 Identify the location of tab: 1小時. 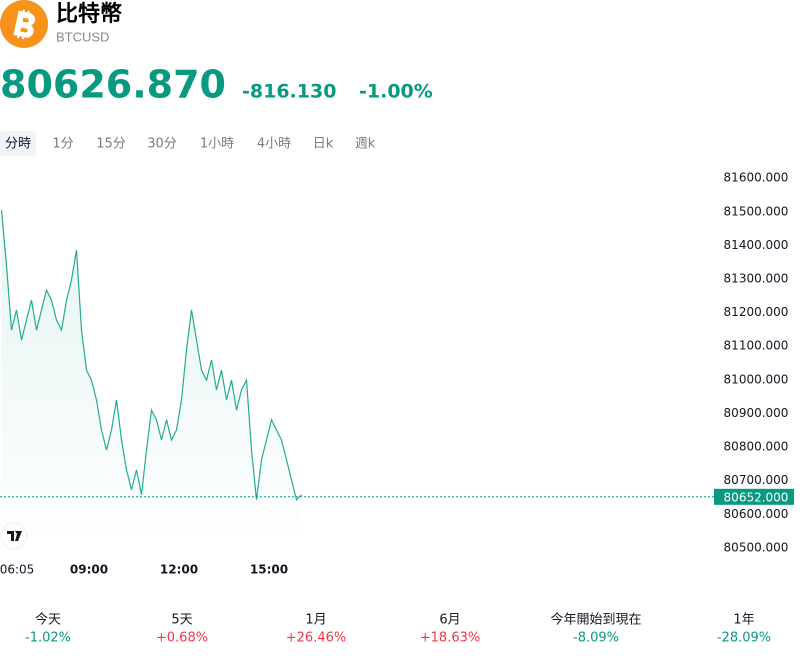
(217, 144).